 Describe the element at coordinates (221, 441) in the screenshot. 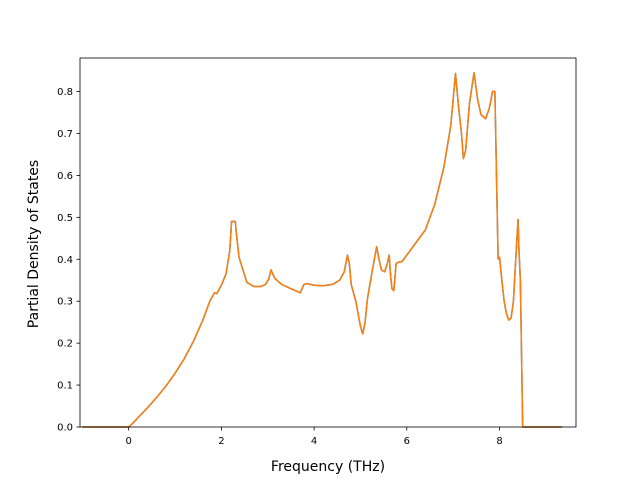

I see `x-tick-label: 2` at that location.